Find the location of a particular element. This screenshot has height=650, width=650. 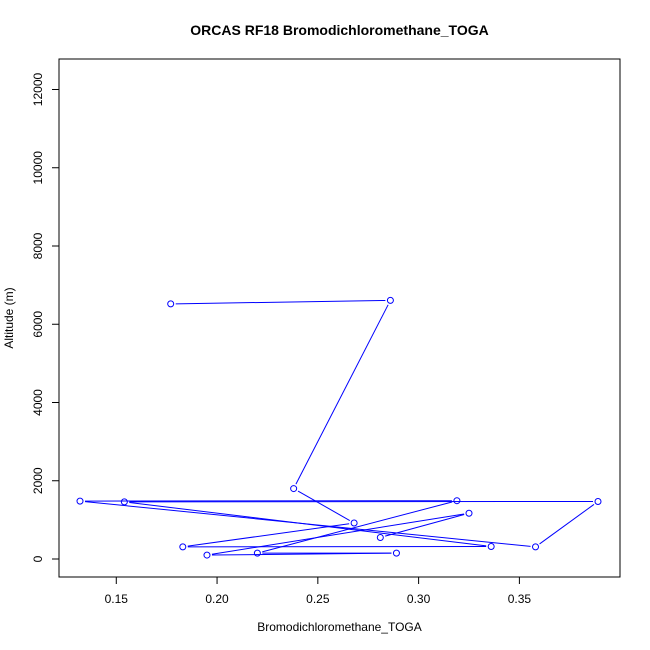

chart-title: ORCAS RF18 Bromodichloromethane_TOGA is located at coordinates (339, 30).